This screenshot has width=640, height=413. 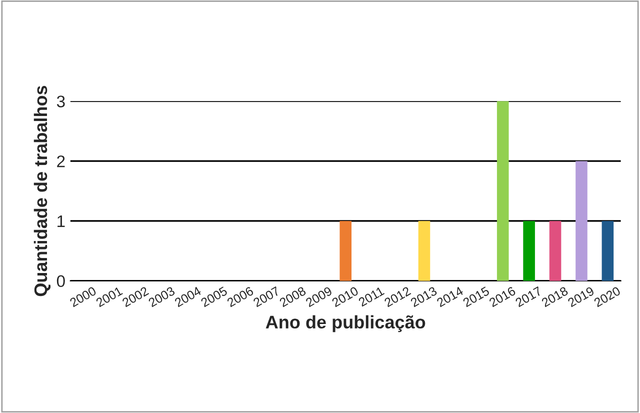 What do you see at coordinates (502, 297) in the screenshot?
I see `x-tick-label: 2016` at bounding box center [502, 297].